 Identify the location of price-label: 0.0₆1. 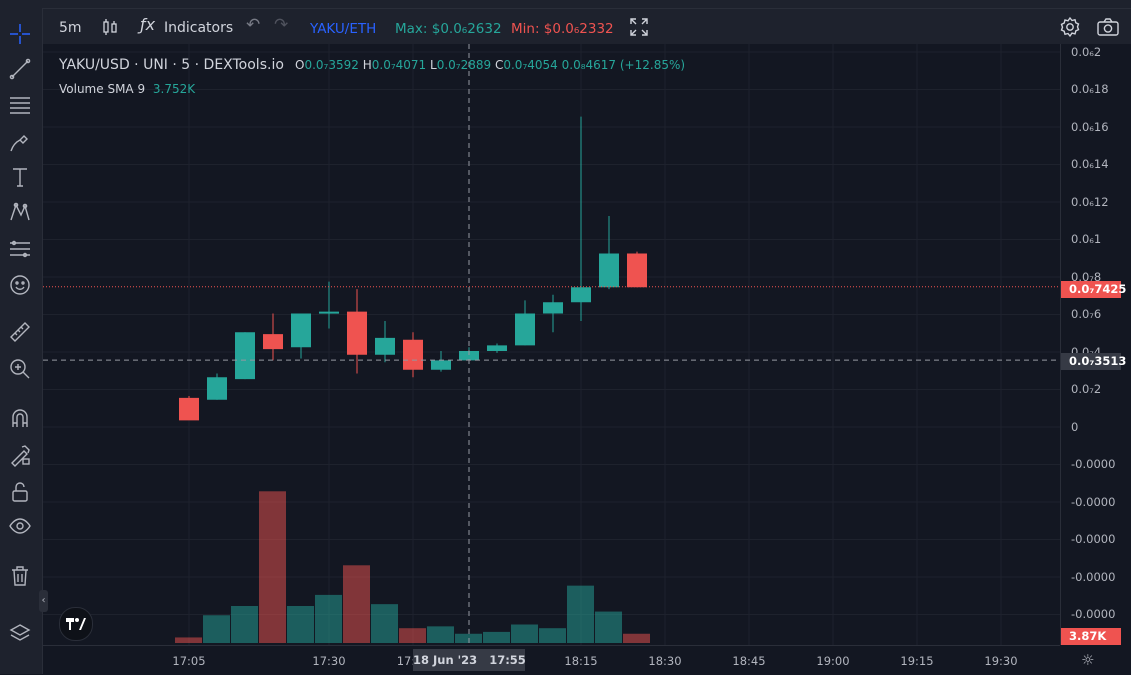
(1086, 239).